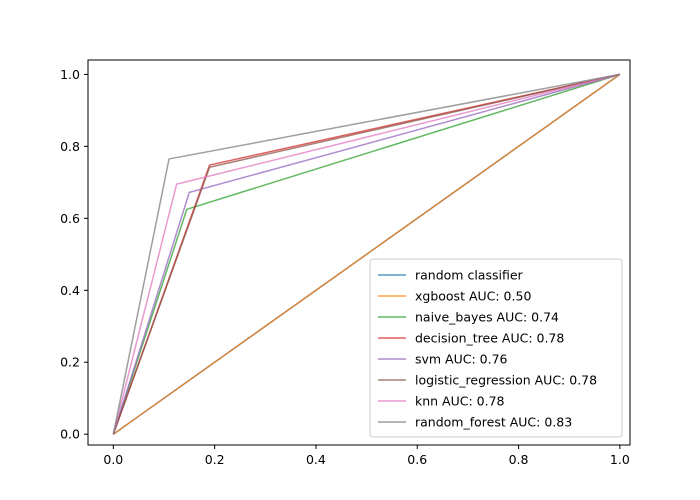 The width and height of the screenshot is (700, 500). I want to click on legend-label-7: random_forest AUC: 0.83, so click(493, 422).